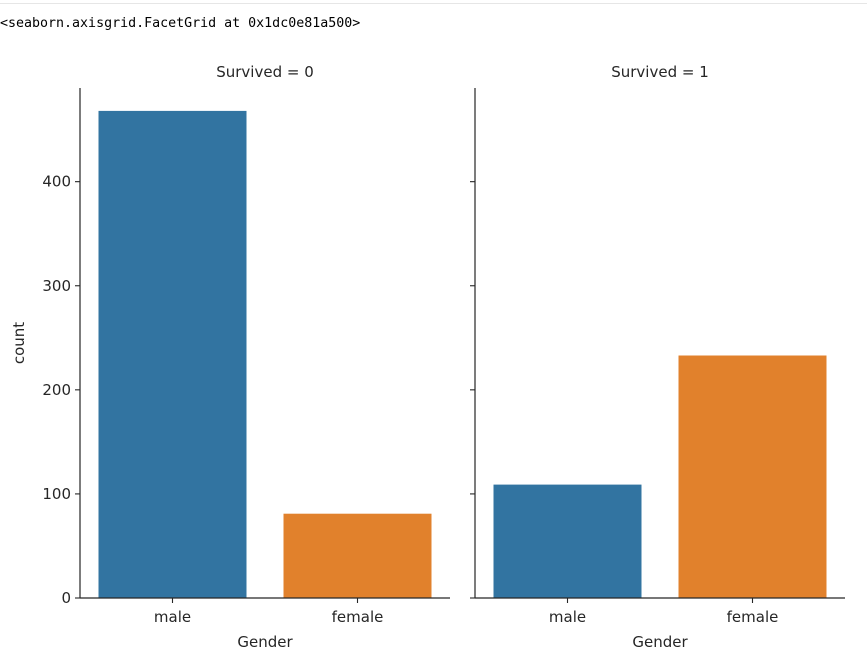 The width and height of the screenshot is (867, 659). What do you see at coordinates (660, 72) in the screenshot?
I see `facet-title: Survived = 1` at bounding box center [660, 72].